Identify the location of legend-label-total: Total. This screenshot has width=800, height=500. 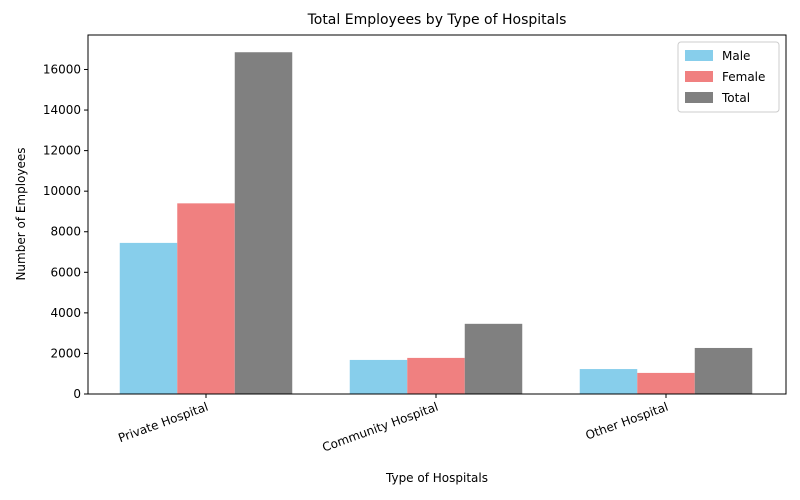
(735, 98).